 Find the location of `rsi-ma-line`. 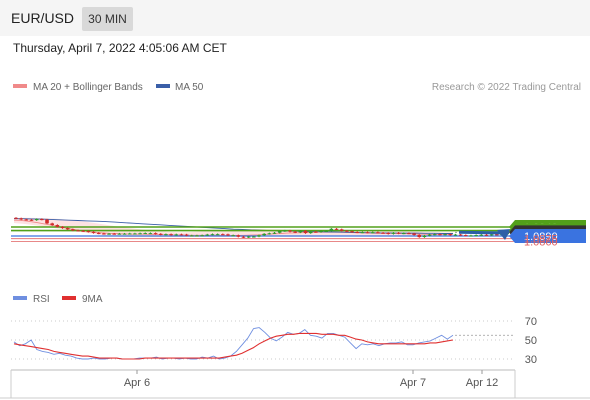

rsi-ma-line is located at coordinates (233, 346).